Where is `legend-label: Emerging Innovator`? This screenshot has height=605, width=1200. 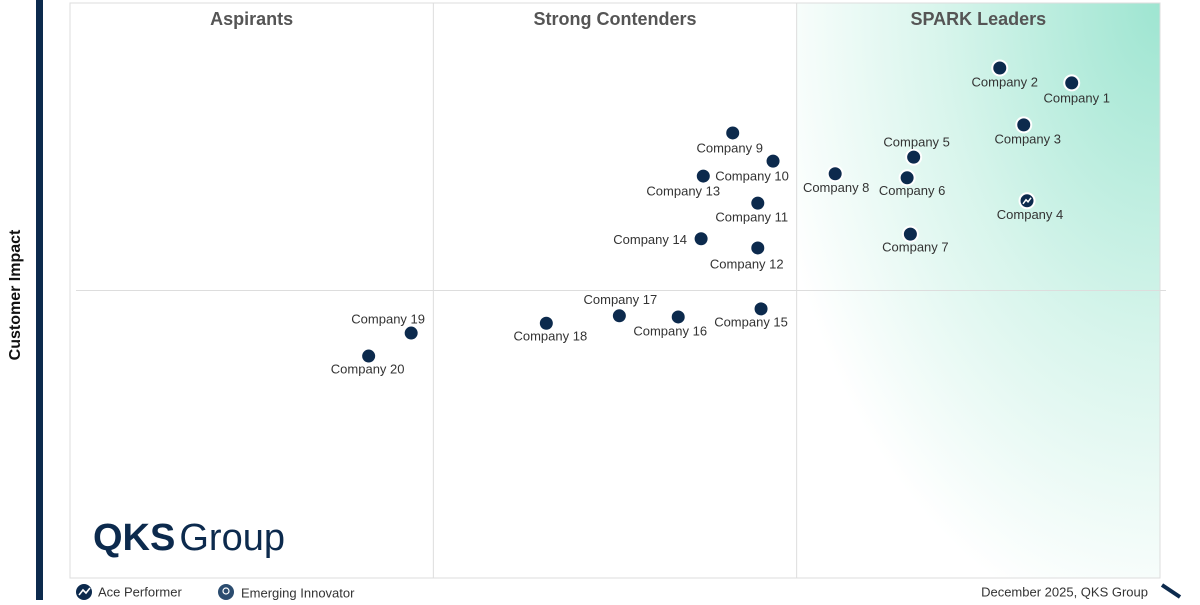
legend-label: Emerging Innovator is located at coordinates (298, 592).